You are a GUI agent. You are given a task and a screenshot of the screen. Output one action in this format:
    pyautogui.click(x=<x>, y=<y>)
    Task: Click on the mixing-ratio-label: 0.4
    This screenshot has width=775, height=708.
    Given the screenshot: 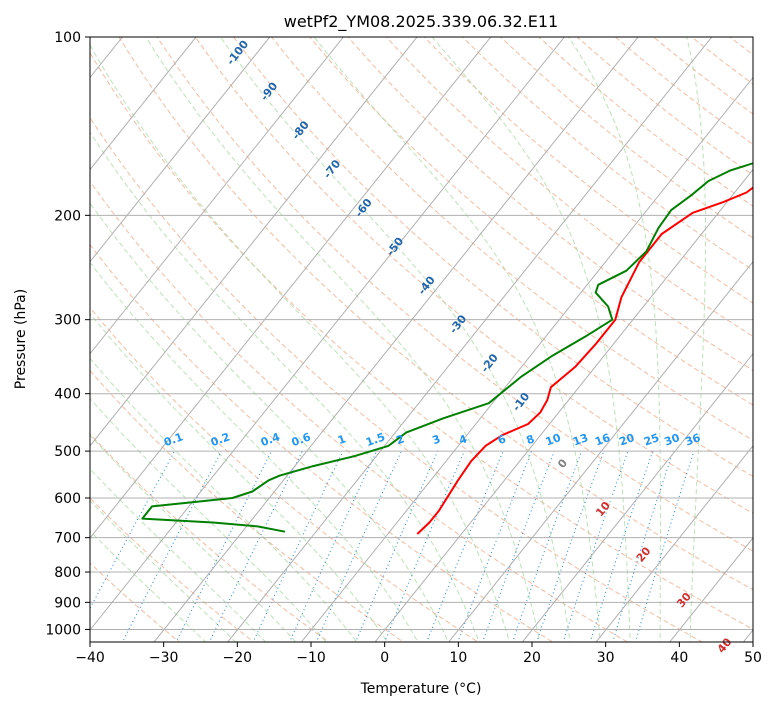 What is the action you would take?
    pyautogui.click(x=270, y=439)
    